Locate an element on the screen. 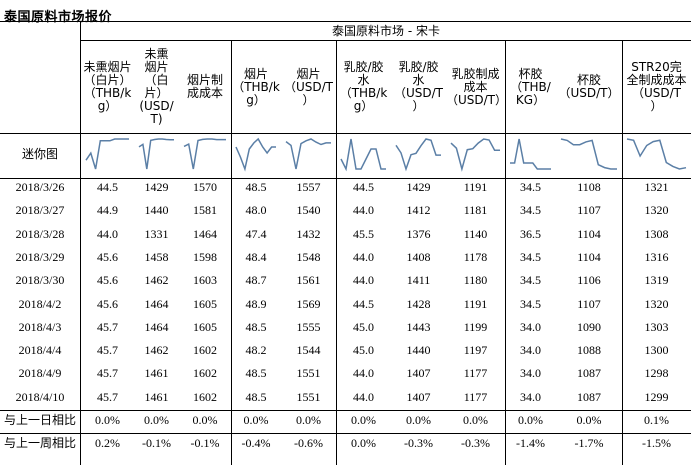  column-header: 乳胶/胶水（THB/k g） is located at coordinates (363, 86).